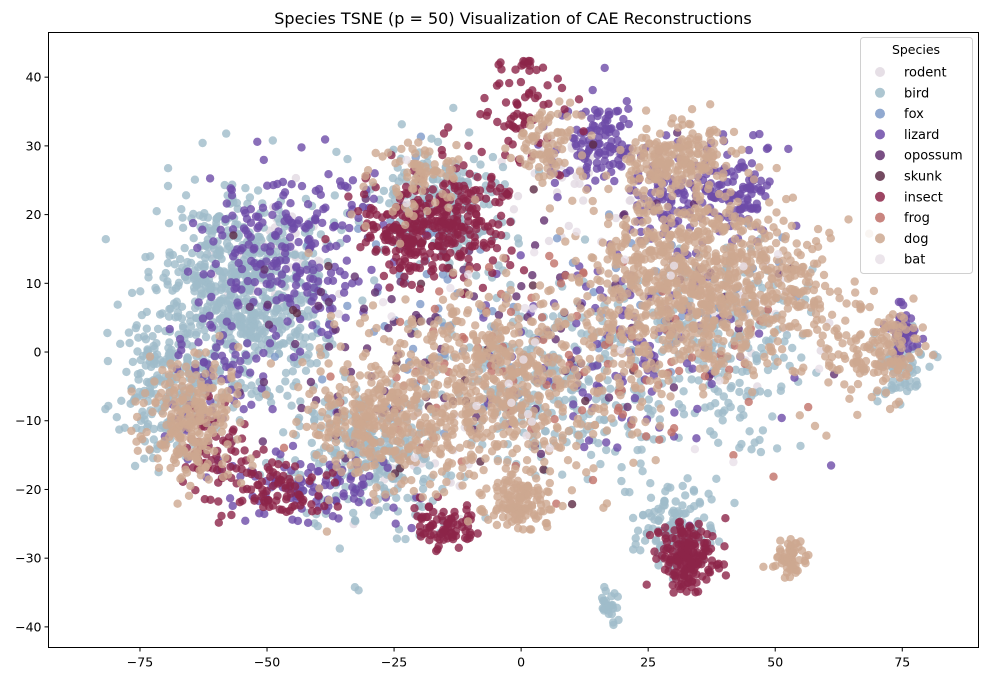 The height and width of the screenshot is (682, 988). Describe the element at coordinates (583, 200) in the screenshot. I see `point-rodent` at that location.